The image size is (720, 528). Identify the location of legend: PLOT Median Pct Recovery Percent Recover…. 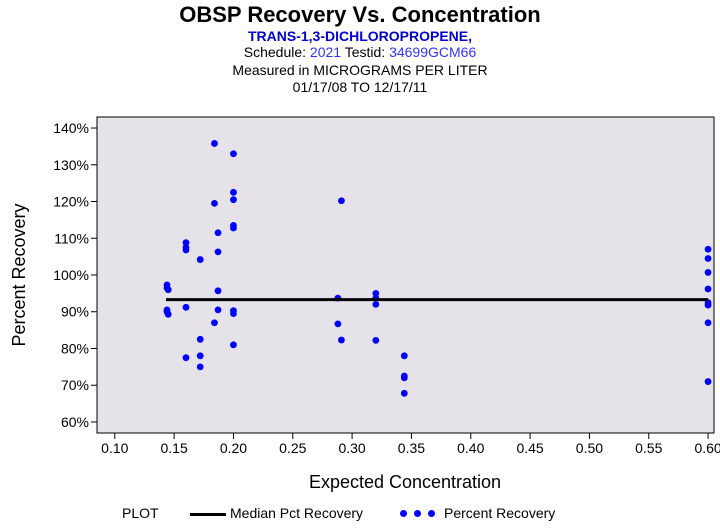
(360, 514).